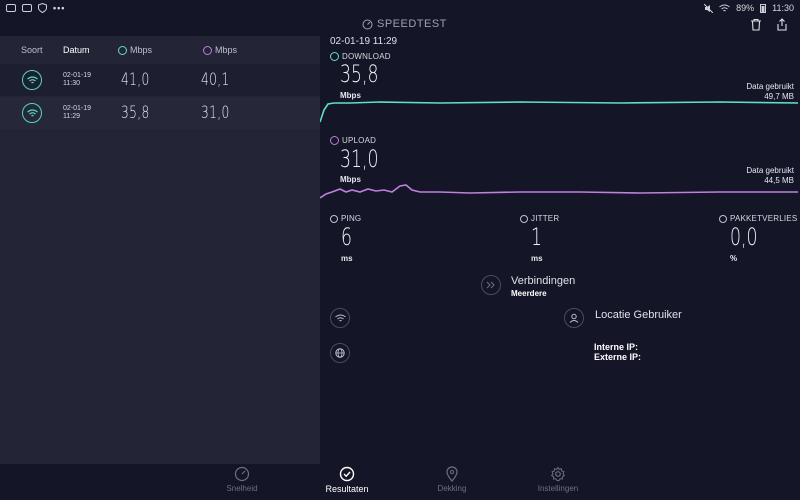  I want to click on jitter-label: JITTER, so click(539, 218).